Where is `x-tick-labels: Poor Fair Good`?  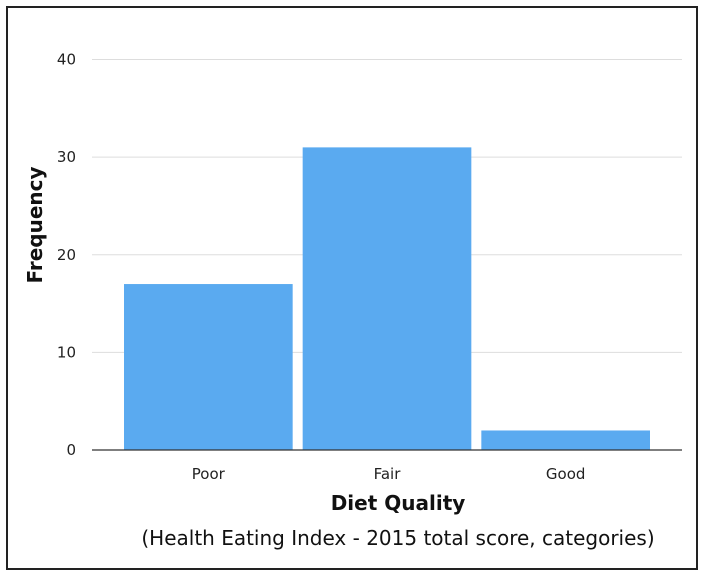
x-tick-labels: Poor Fair Good is located at coordinates (389, 474).